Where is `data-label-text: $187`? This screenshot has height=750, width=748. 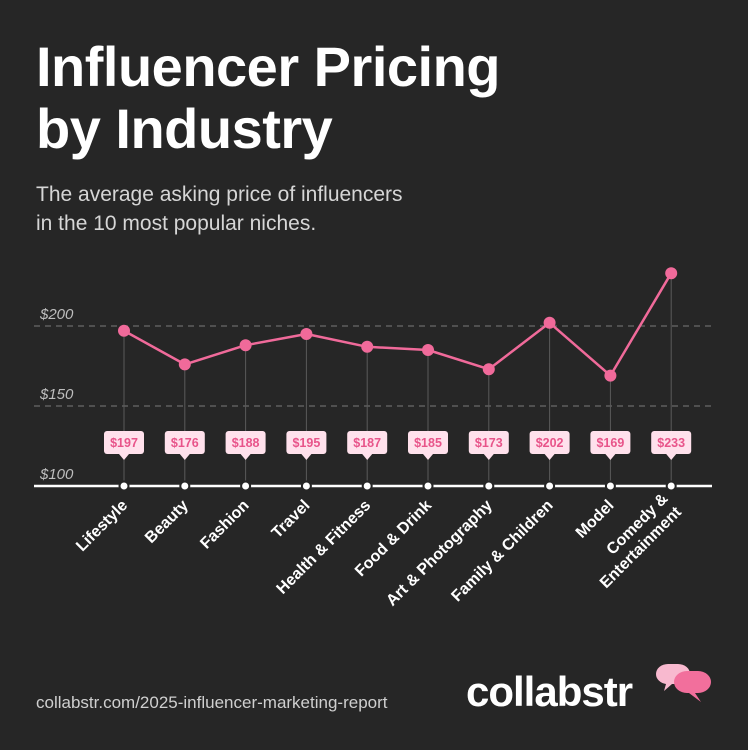 data-label-text: $187 is located at coordinates (367, 443).